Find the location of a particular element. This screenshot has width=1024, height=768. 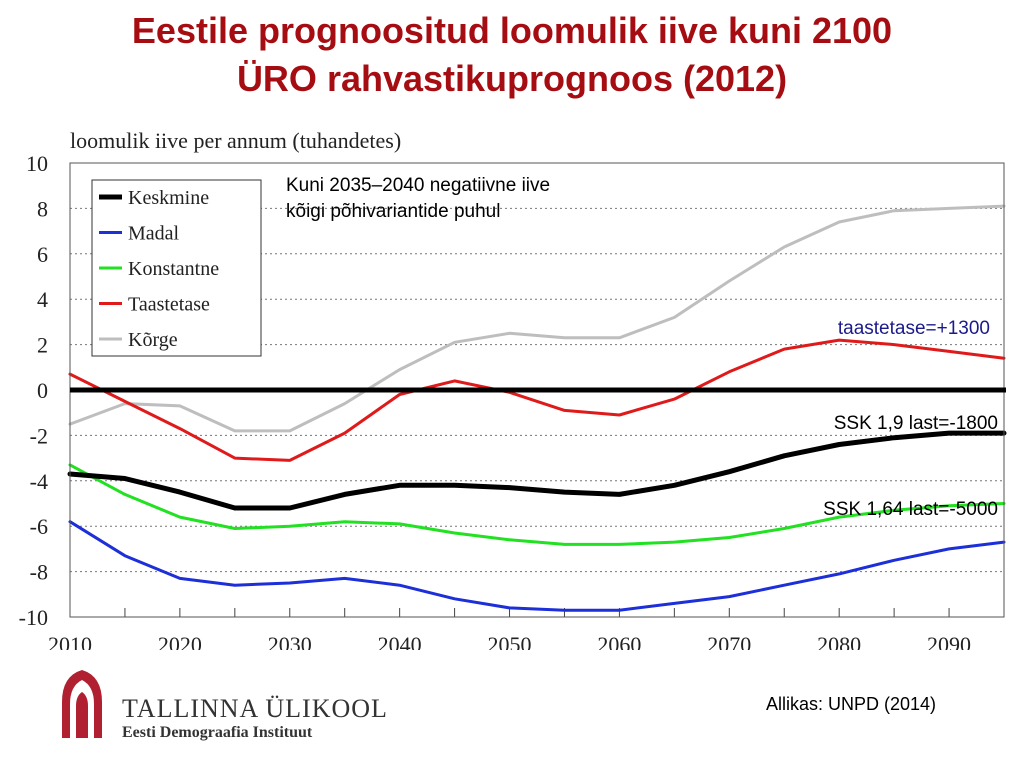

series-line-madal is located at coordinates (537, 566).